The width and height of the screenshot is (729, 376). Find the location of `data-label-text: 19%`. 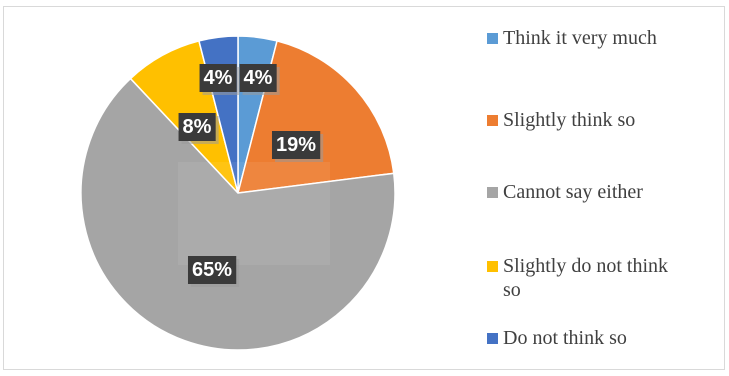

data-label-text: 19% is located at coordinates (296, 145).